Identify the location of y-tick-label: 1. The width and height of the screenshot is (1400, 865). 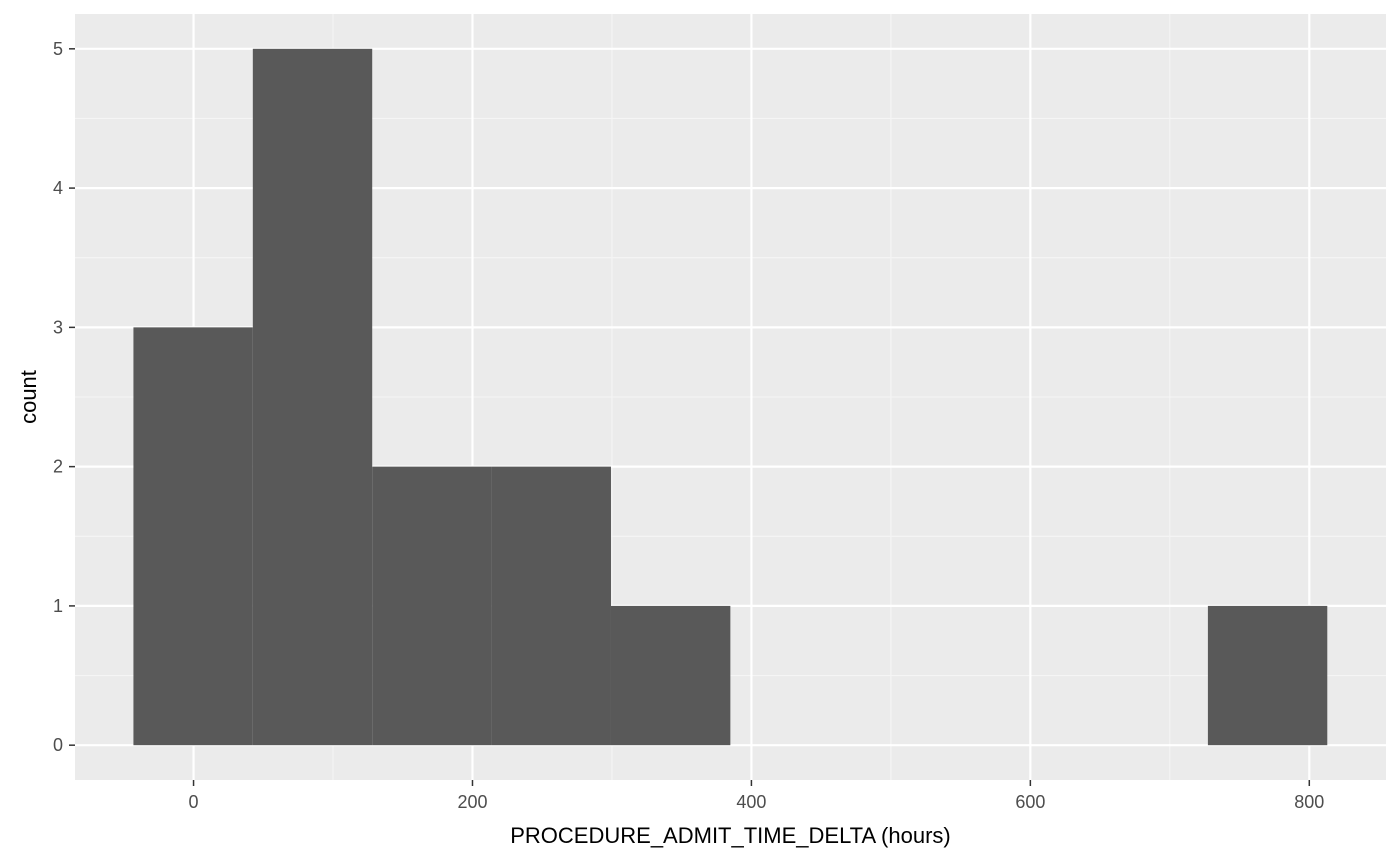
(58, 606).